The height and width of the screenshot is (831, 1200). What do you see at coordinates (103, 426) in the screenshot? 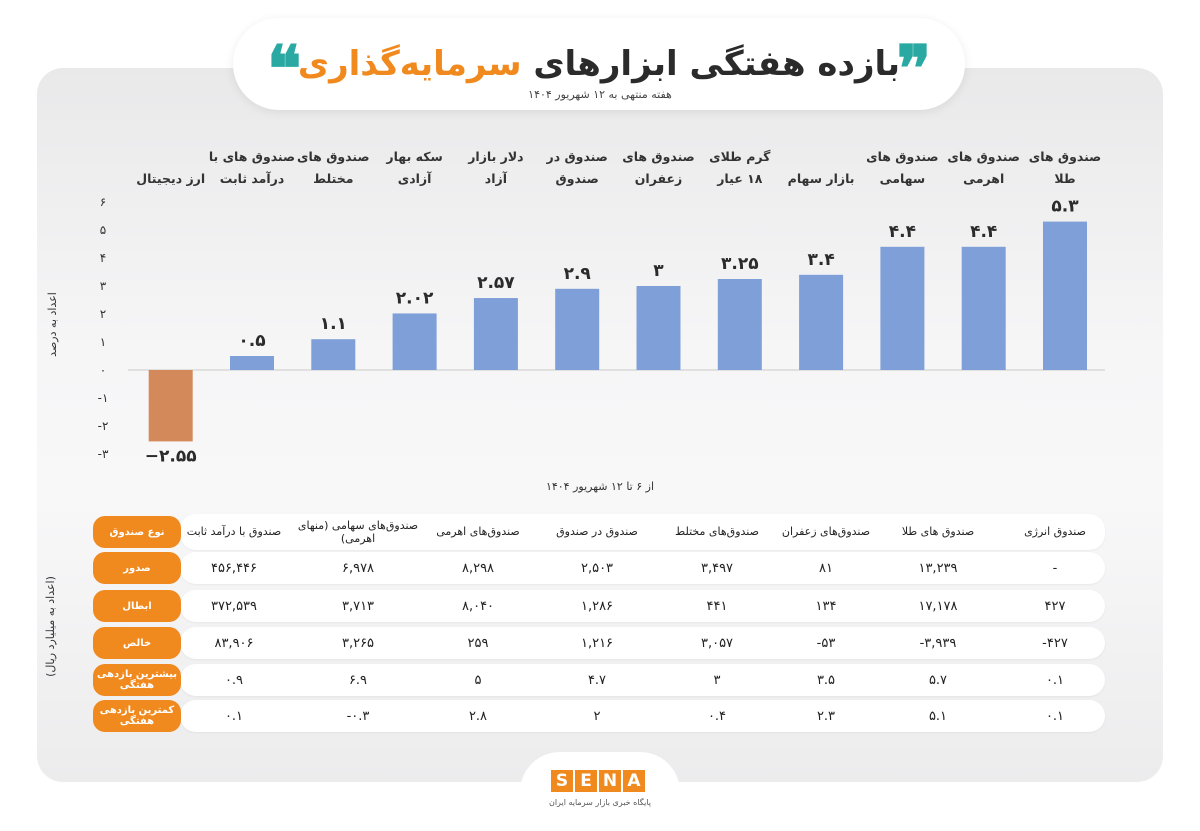
I see `y-tick-label: -۲` at bounding box center [103, 426].